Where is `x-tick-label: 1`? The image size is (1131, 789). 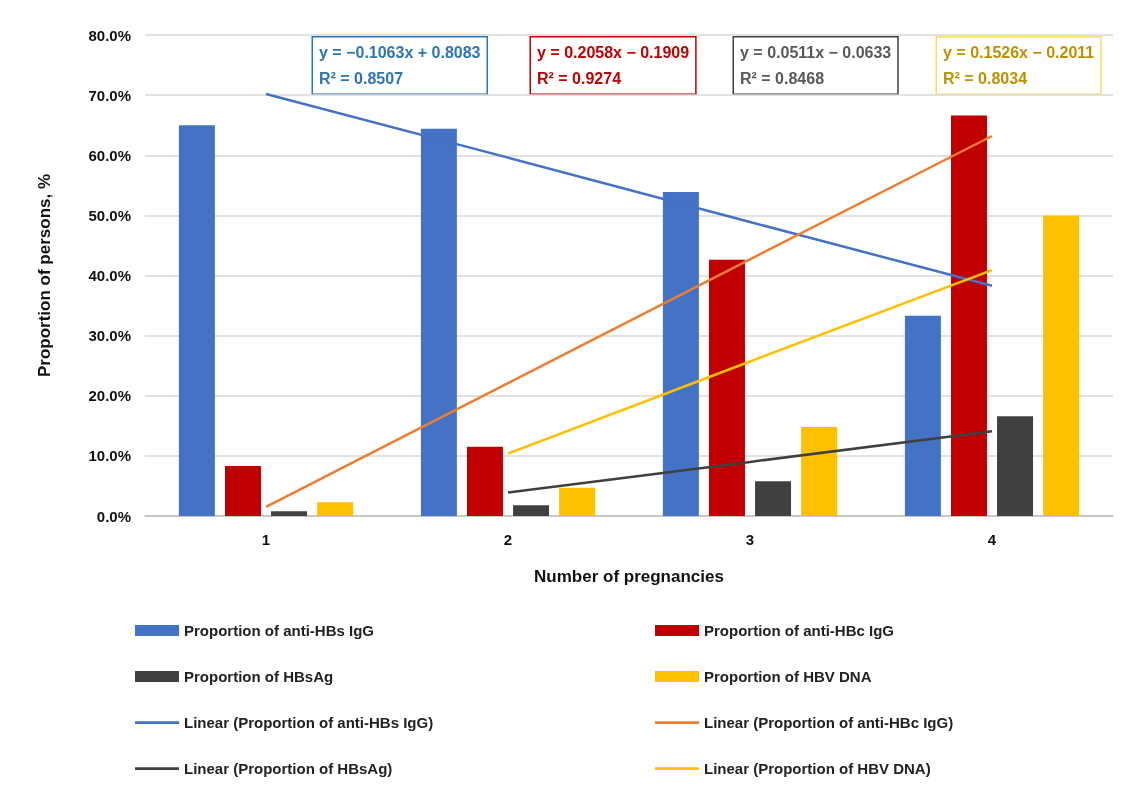
x-tick-label: 1 is located at coordinates (266, 539).